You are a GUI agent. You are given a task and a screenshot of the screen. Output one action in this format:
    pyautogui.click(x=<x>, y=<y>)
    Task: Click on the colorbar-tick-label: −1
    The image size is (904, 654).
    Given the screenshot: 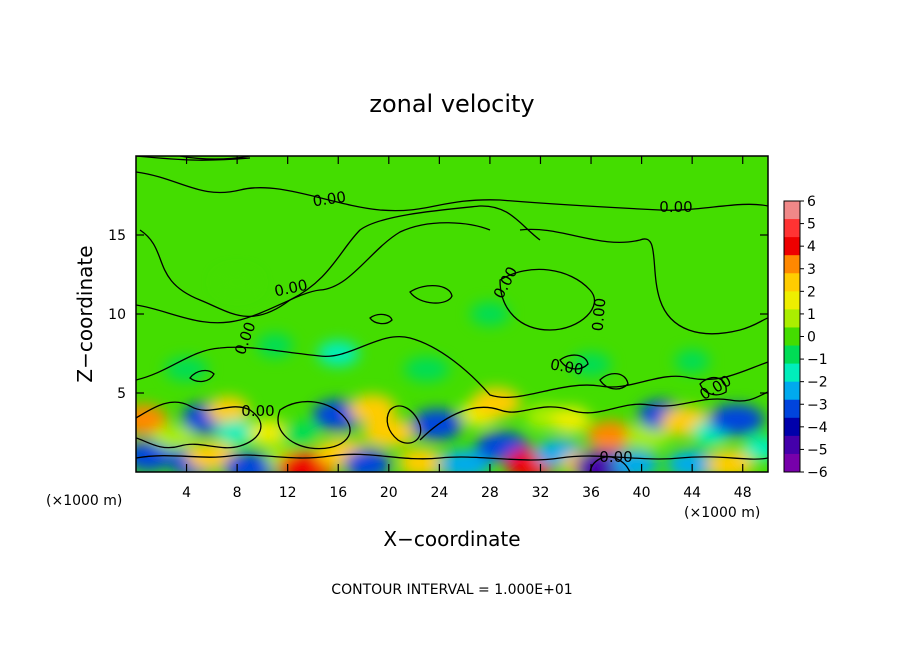 What is the action you would take?
    pyautogui.click(x=817, y=360)
    